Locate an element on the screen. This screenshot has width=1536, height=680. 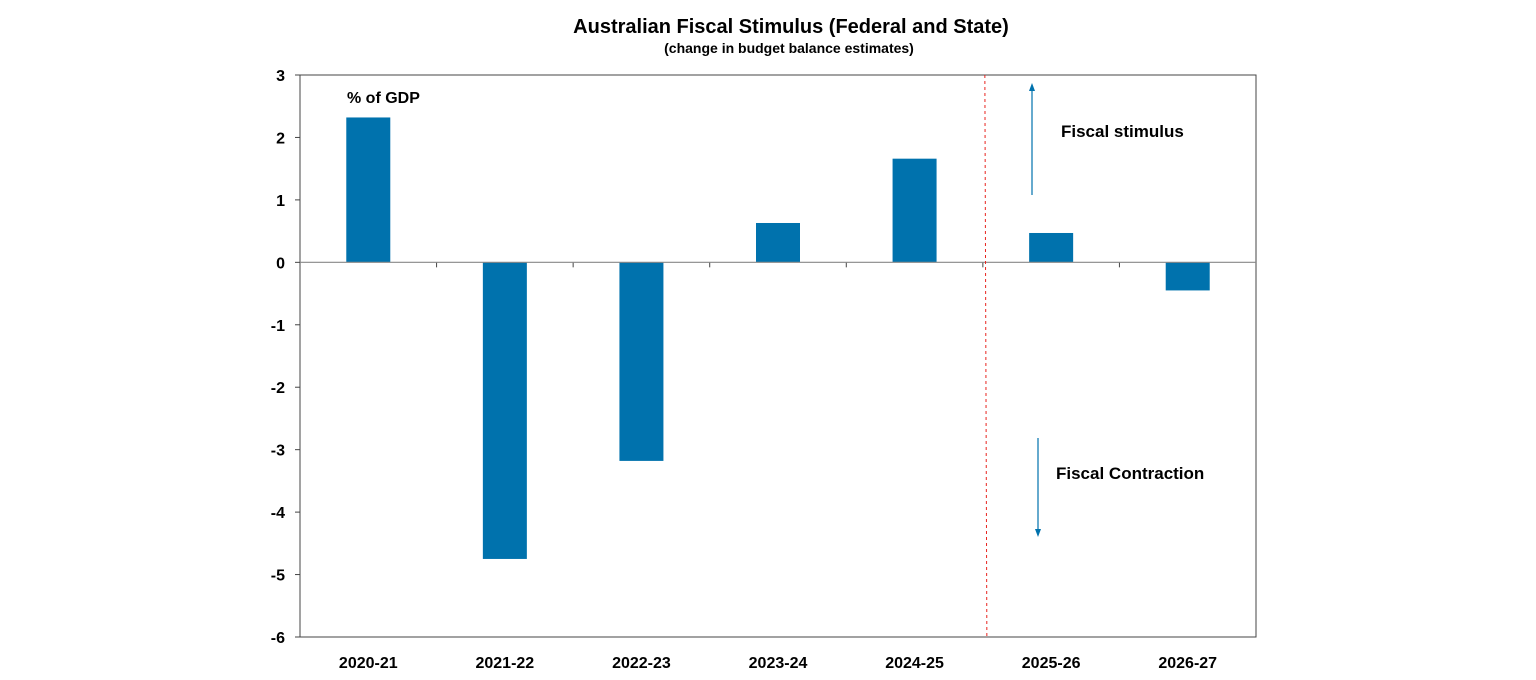
chart-subtitle: (change in budget balance estimates) is located at coordinates (789, 48).